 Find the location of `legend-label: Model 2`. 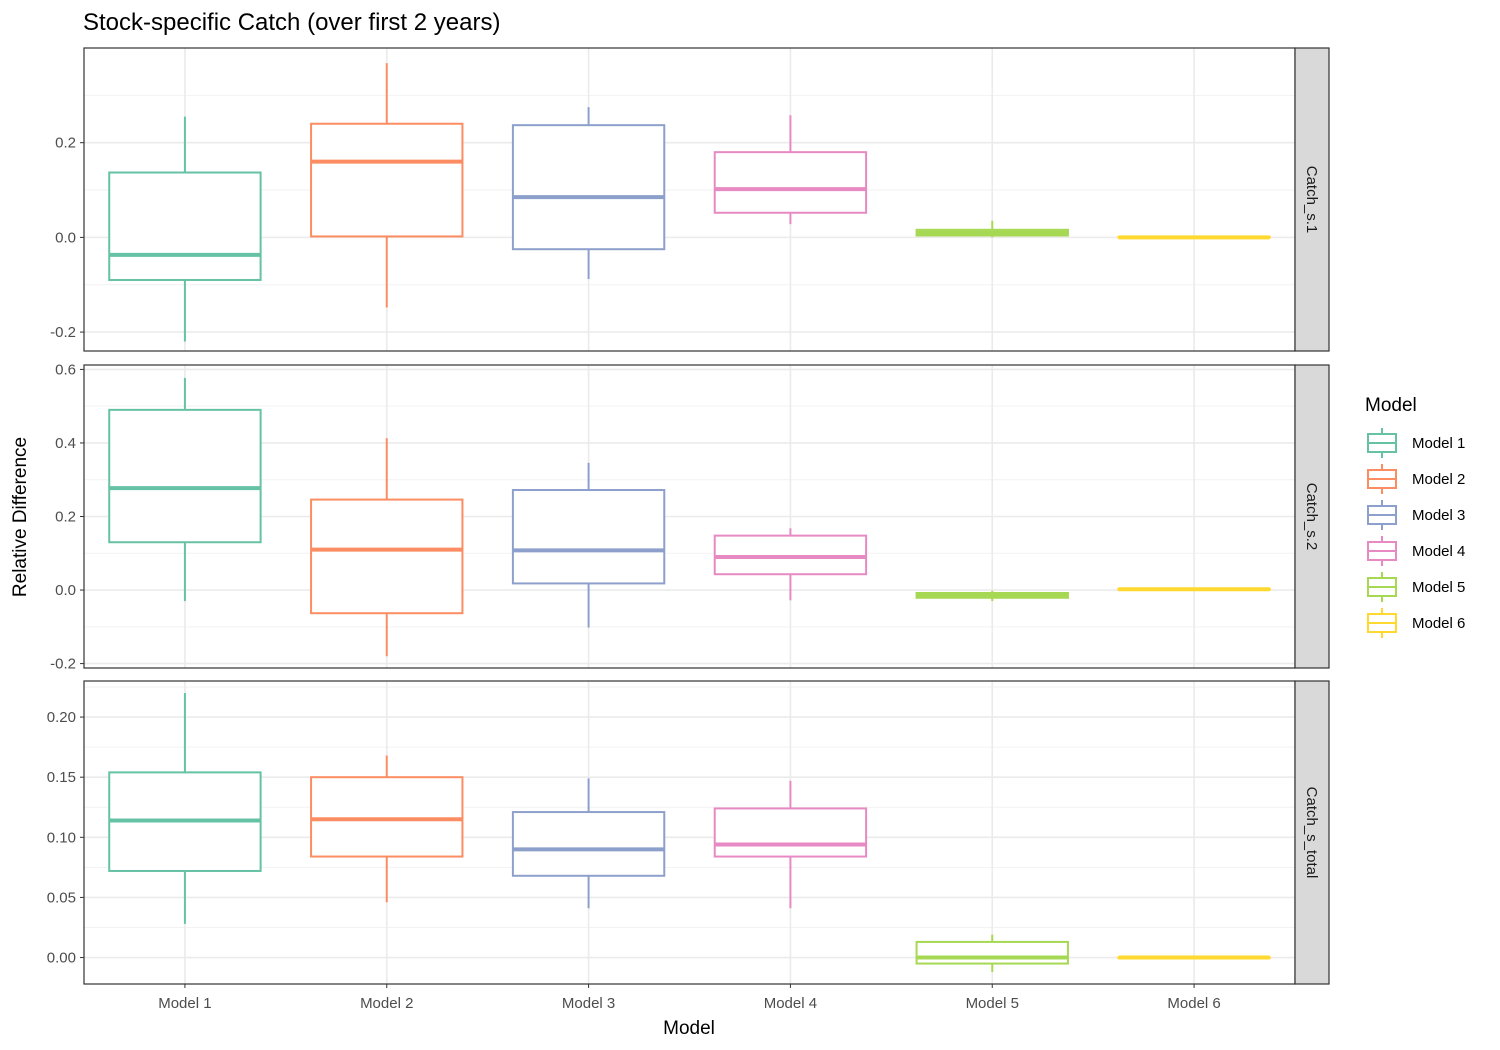

legend-label: Model 2 is located at coordinates (1438, 479).